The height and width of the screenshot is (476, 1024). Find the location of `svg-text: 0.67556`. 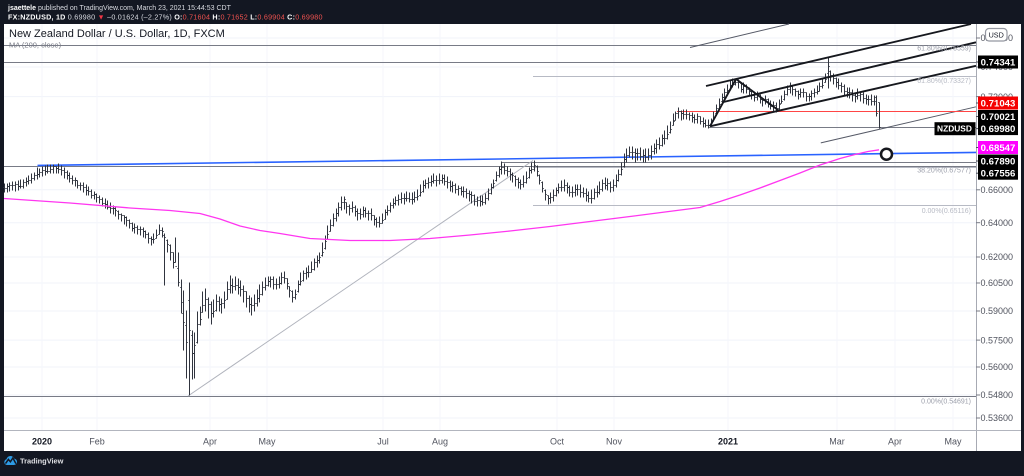

svg-text: 0.67556 is located at coordinates (998, 174).